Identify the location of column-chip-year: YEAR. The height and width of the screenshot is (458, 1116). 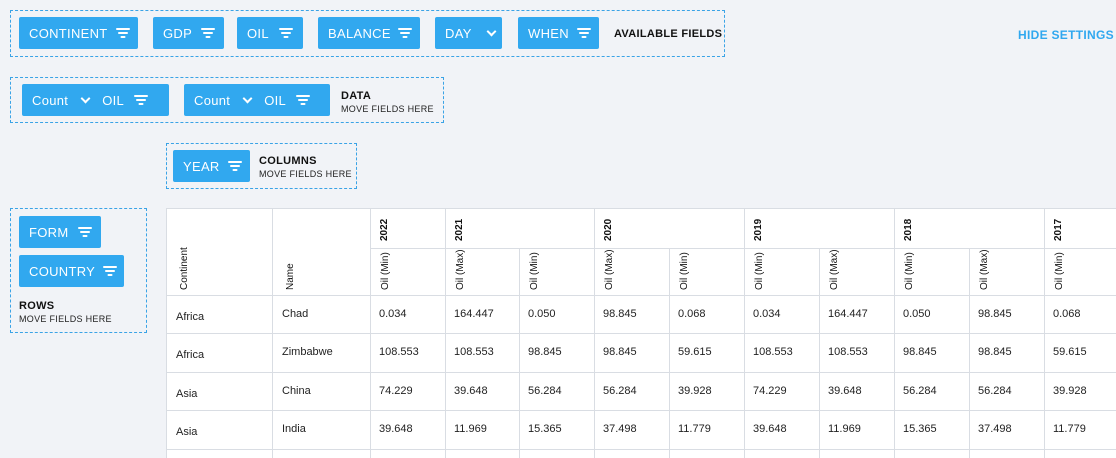
(211, 166).